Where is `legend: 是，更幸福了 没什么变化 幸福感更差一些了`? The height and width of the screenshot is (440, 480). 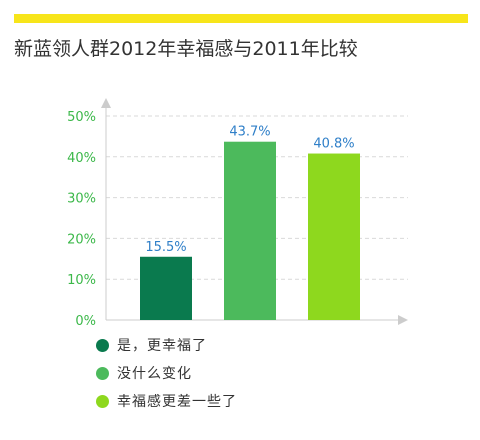 legend: 是，更幸福了 没什么变化 幸福感更差一些了 is located at coordinates (166, 378).